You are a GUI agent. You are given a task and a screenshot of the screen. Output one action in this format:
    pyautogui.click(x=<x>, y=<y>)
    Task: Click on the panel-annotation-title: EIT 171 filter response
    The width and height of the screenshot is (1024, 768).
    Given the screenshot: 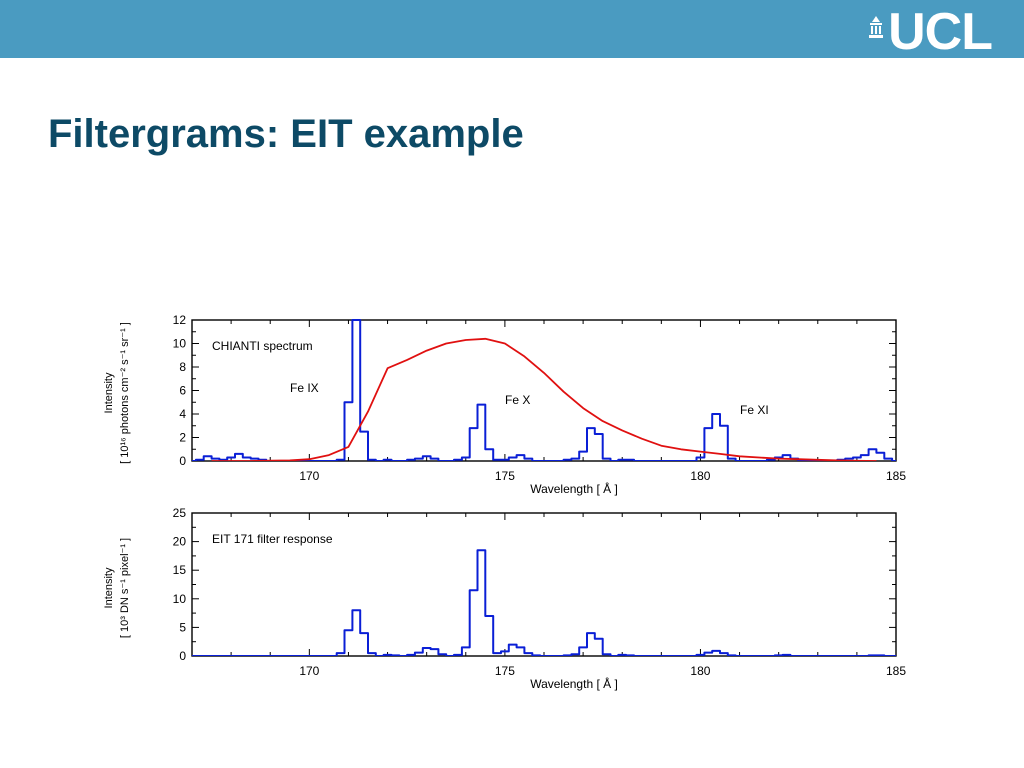 What is the action you would take?
    pyautogui.click(x=272, y=539)
    